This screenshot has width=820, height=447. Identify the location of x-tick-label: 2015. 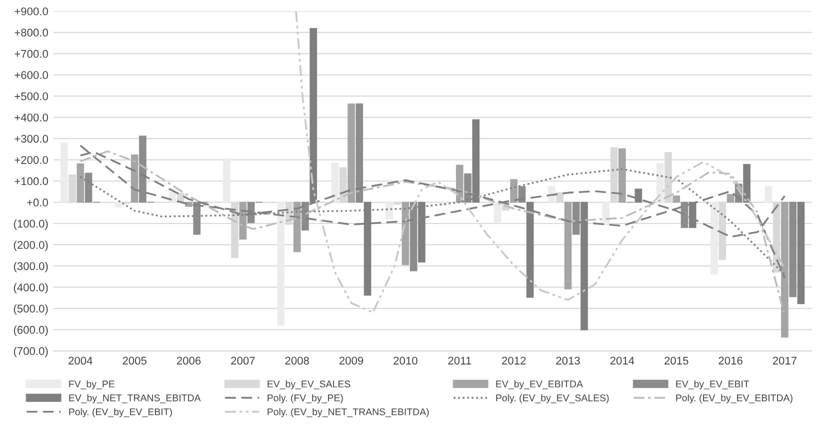
(676, 360).